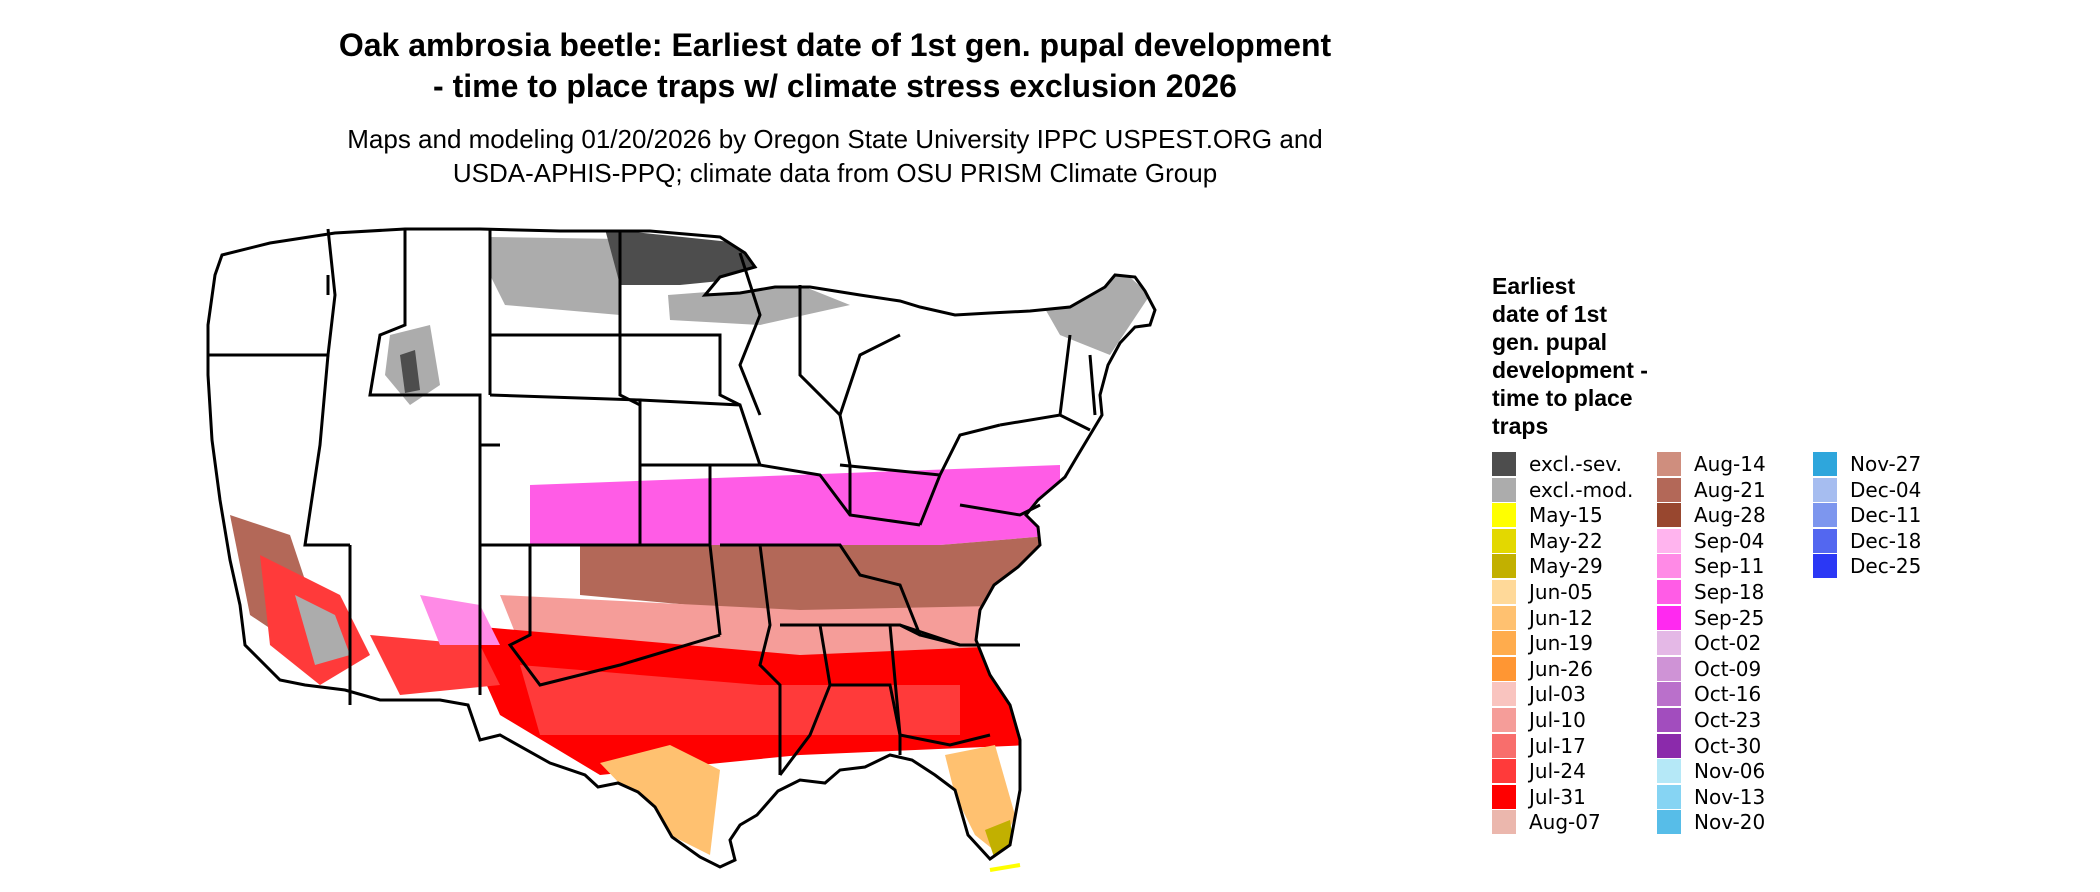  I want to click on legend-item: Jun-26, so click(1577, 669).